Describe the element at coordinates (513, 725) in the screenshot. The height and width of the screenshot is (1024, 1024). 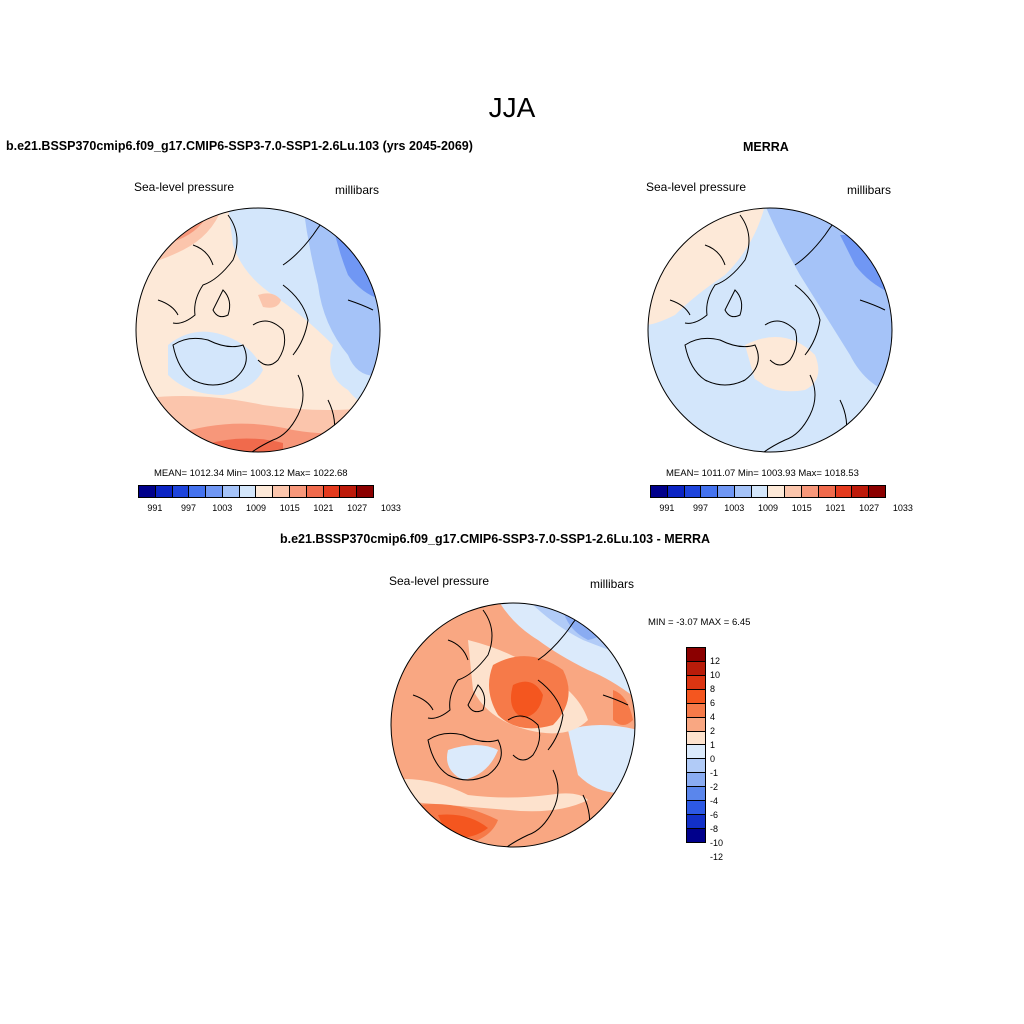
I see `diff-polar-map` at that location.